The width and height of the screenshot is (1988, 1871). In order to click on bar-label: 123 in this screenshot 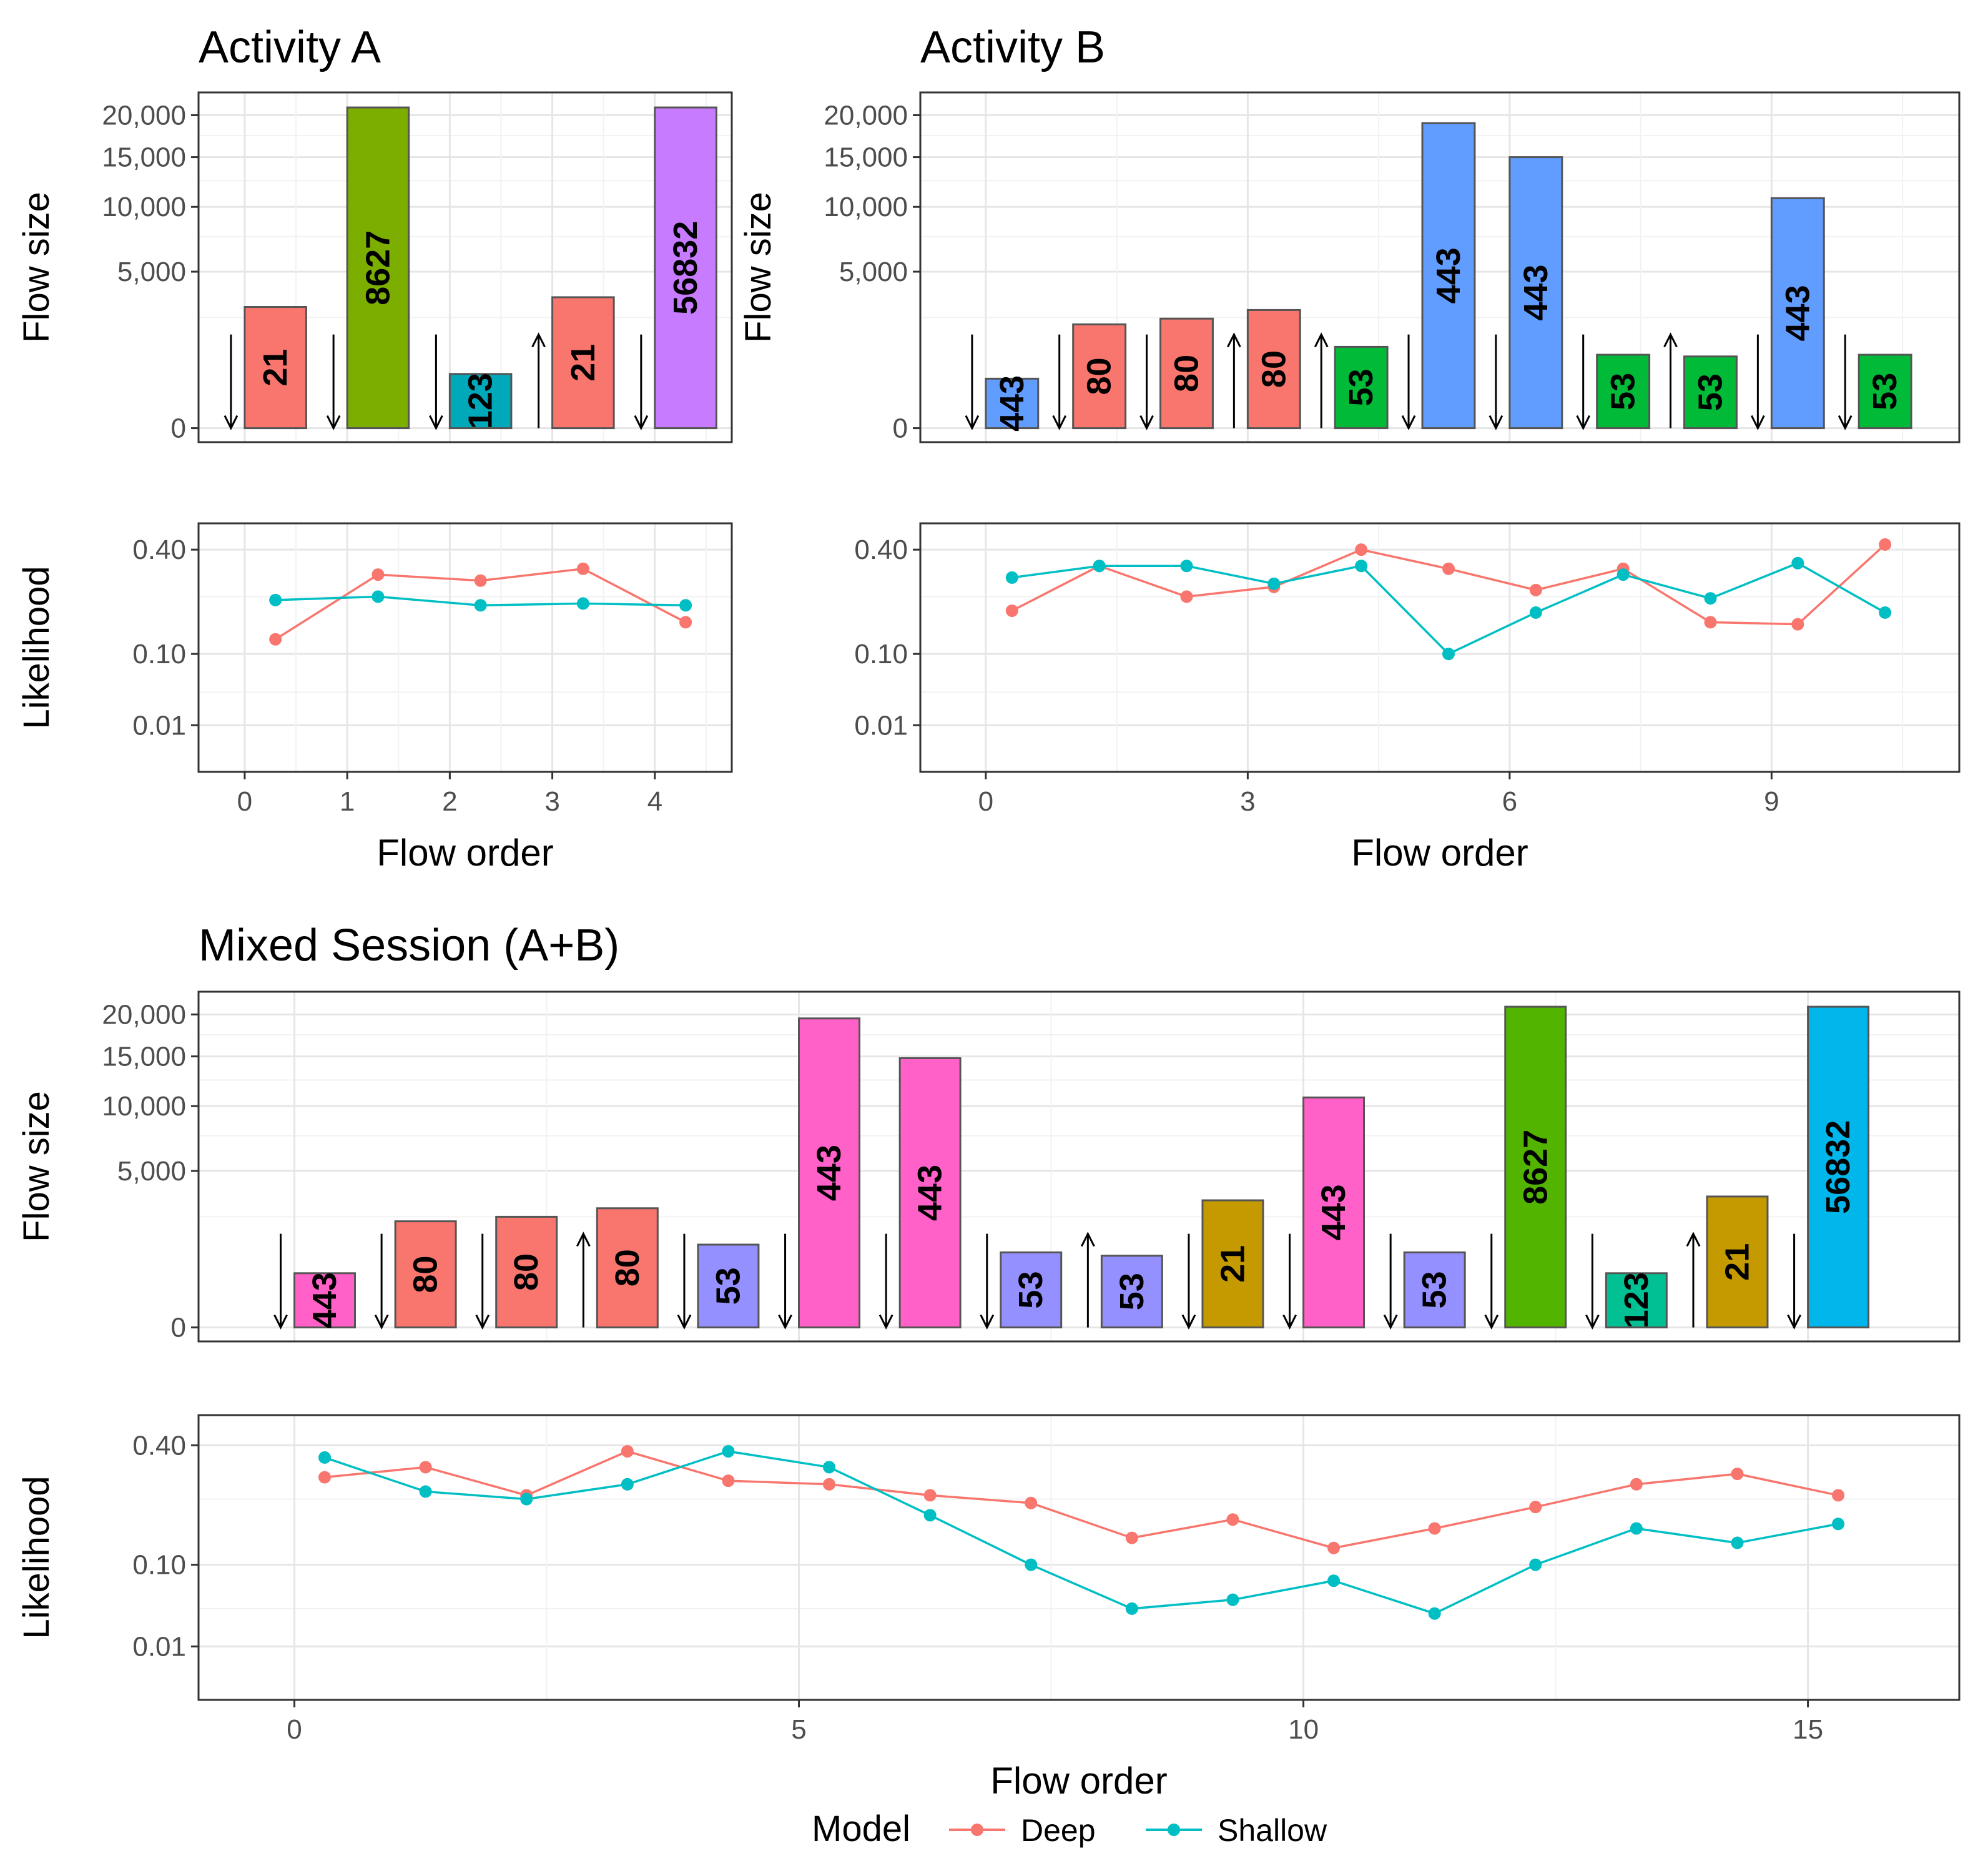, I will do `click(481, 401)`.